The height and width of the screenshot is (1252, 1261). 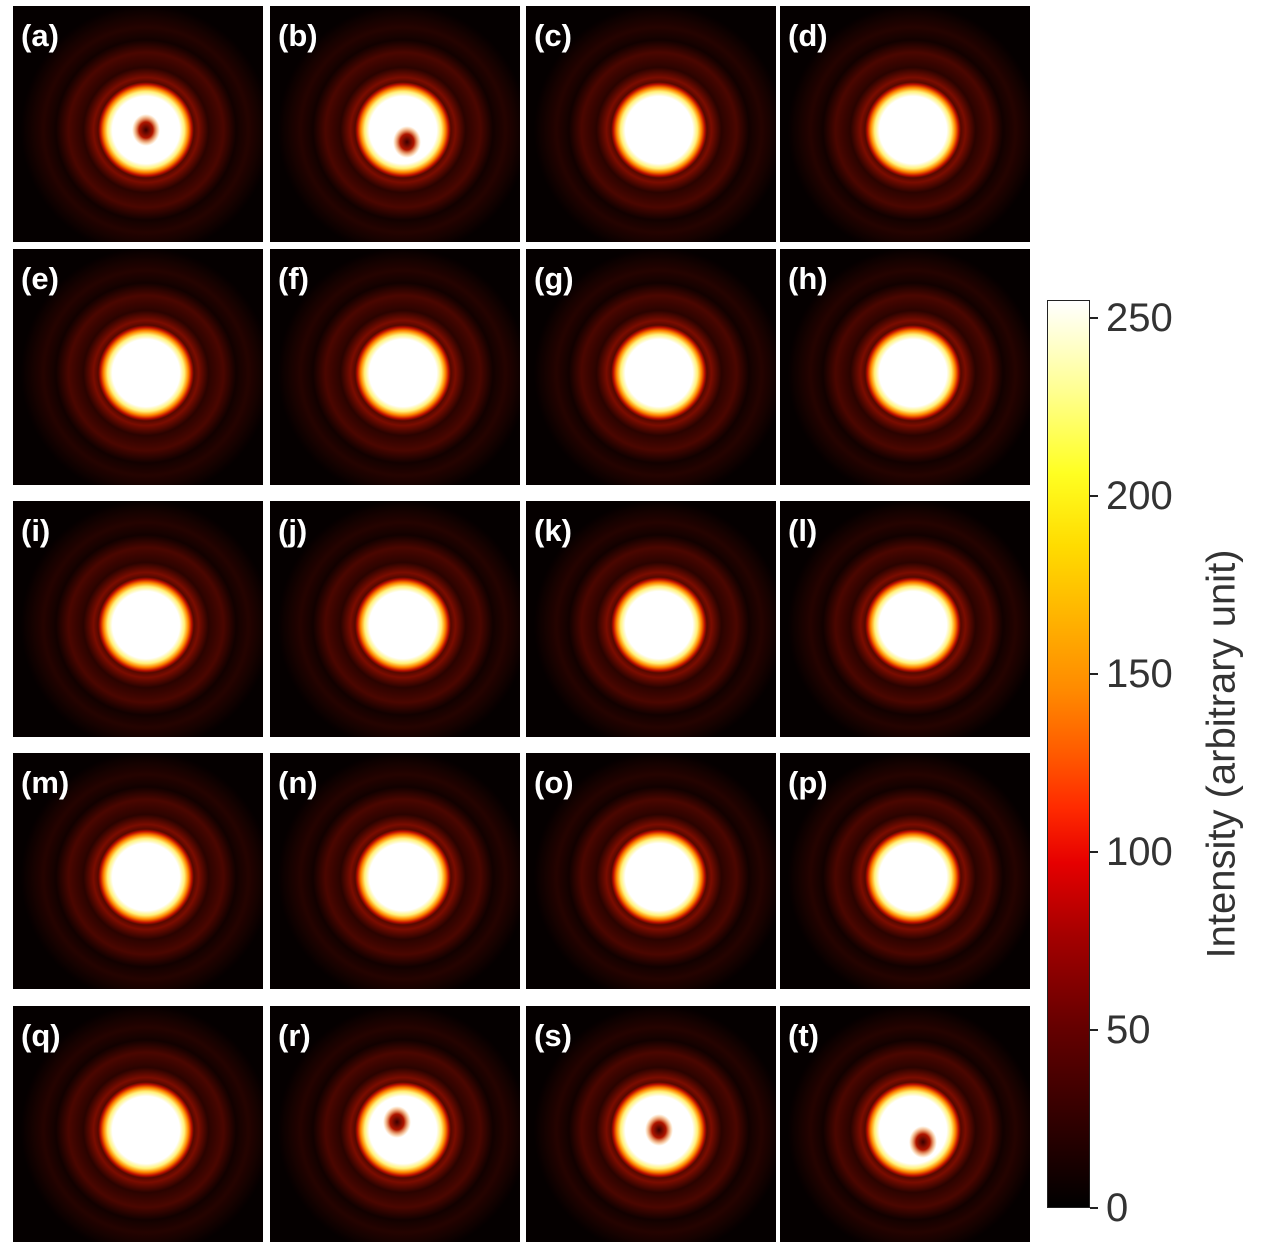 I want to click on beam-panel: (a), so click(x=138, y=124).